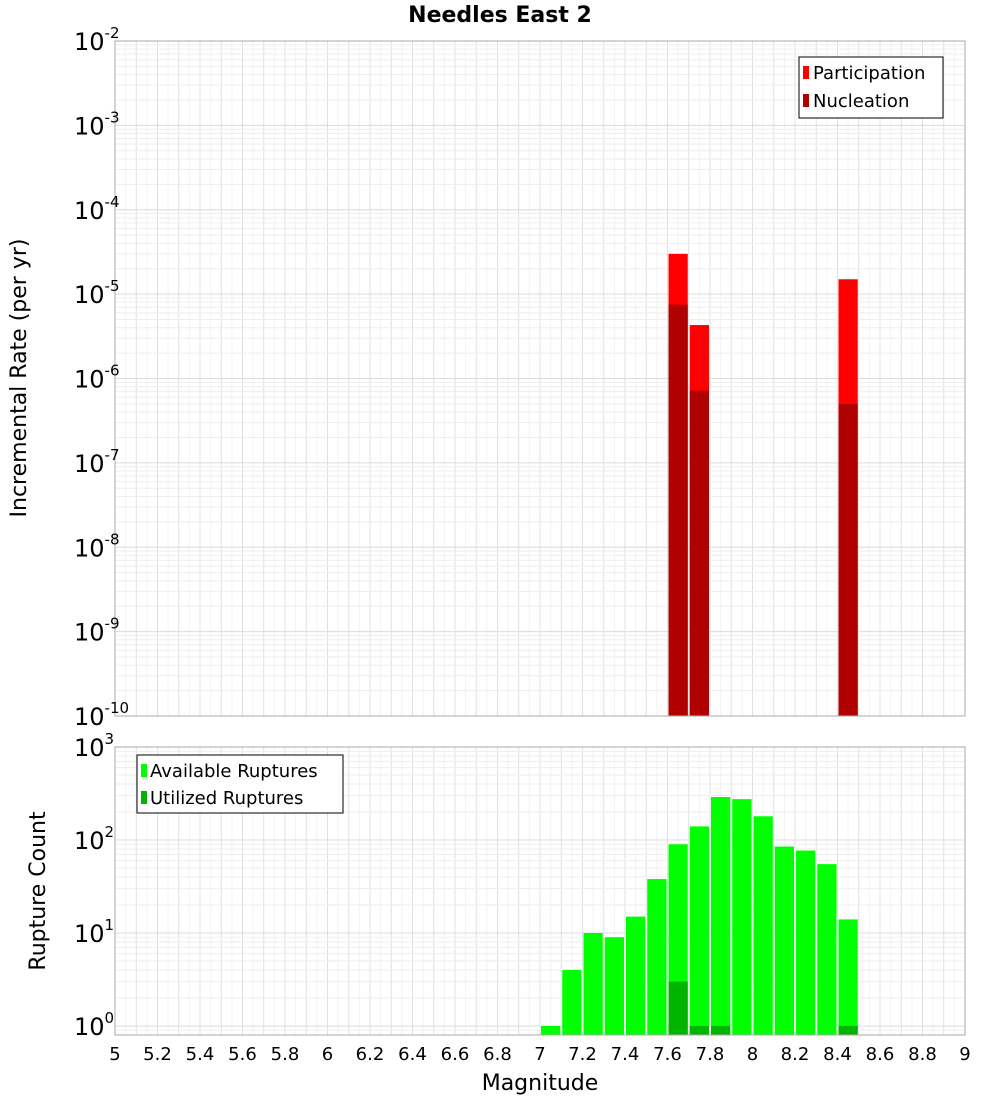  I want to click on x-tick-label: 6.2, so click(370, 1054).